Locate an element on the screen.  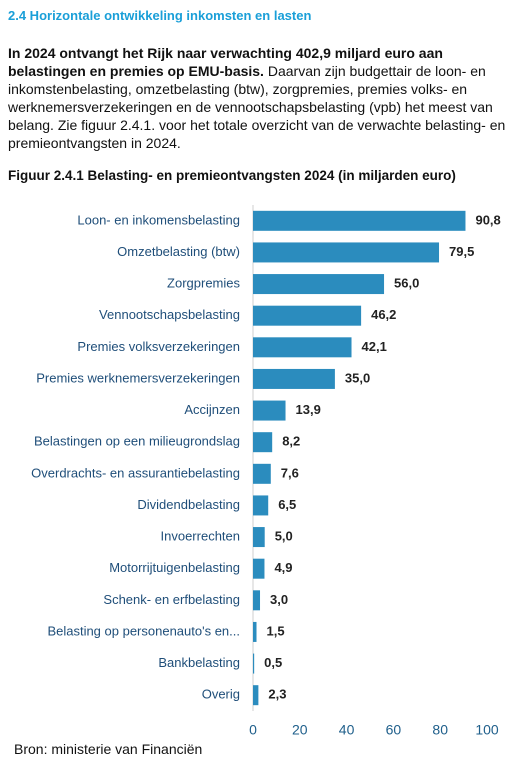
category-label: Overdrachts- en assurantiebelasting is located at coordinates (135, 472).